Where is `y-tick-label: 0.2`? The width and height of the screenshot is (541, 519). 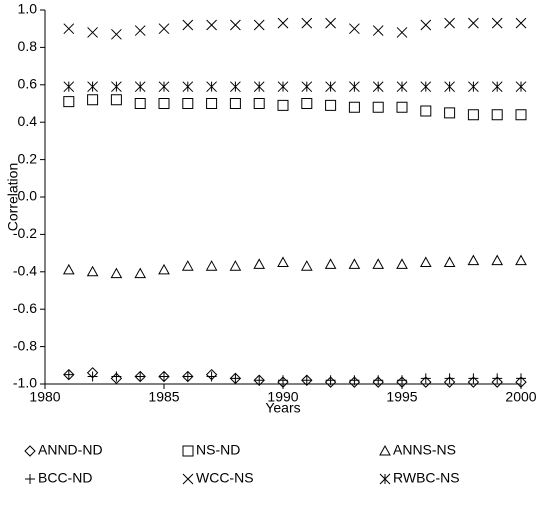 y-tick-label: 0.2 is located at coordinates (28, 158).